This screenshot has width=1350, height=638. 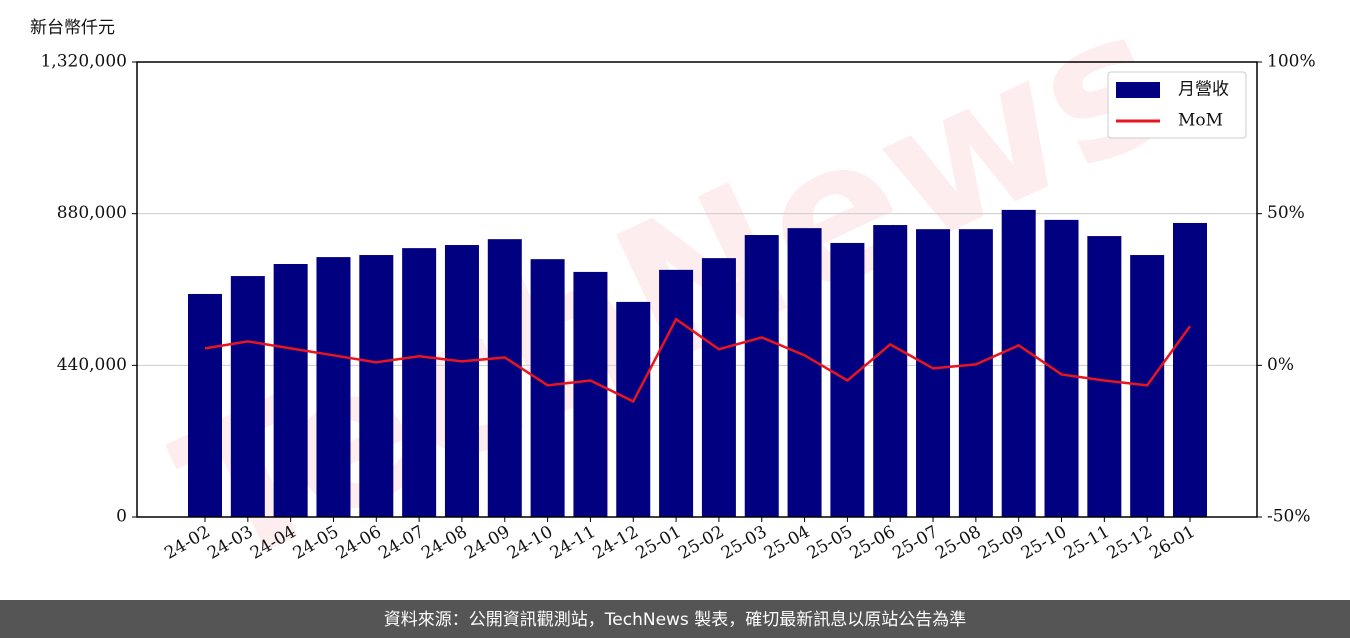 What do you see at coordinates (92, 365) in the screenshot?
I see `y-tick-label: 440,000` at bounding box center [92, 365].